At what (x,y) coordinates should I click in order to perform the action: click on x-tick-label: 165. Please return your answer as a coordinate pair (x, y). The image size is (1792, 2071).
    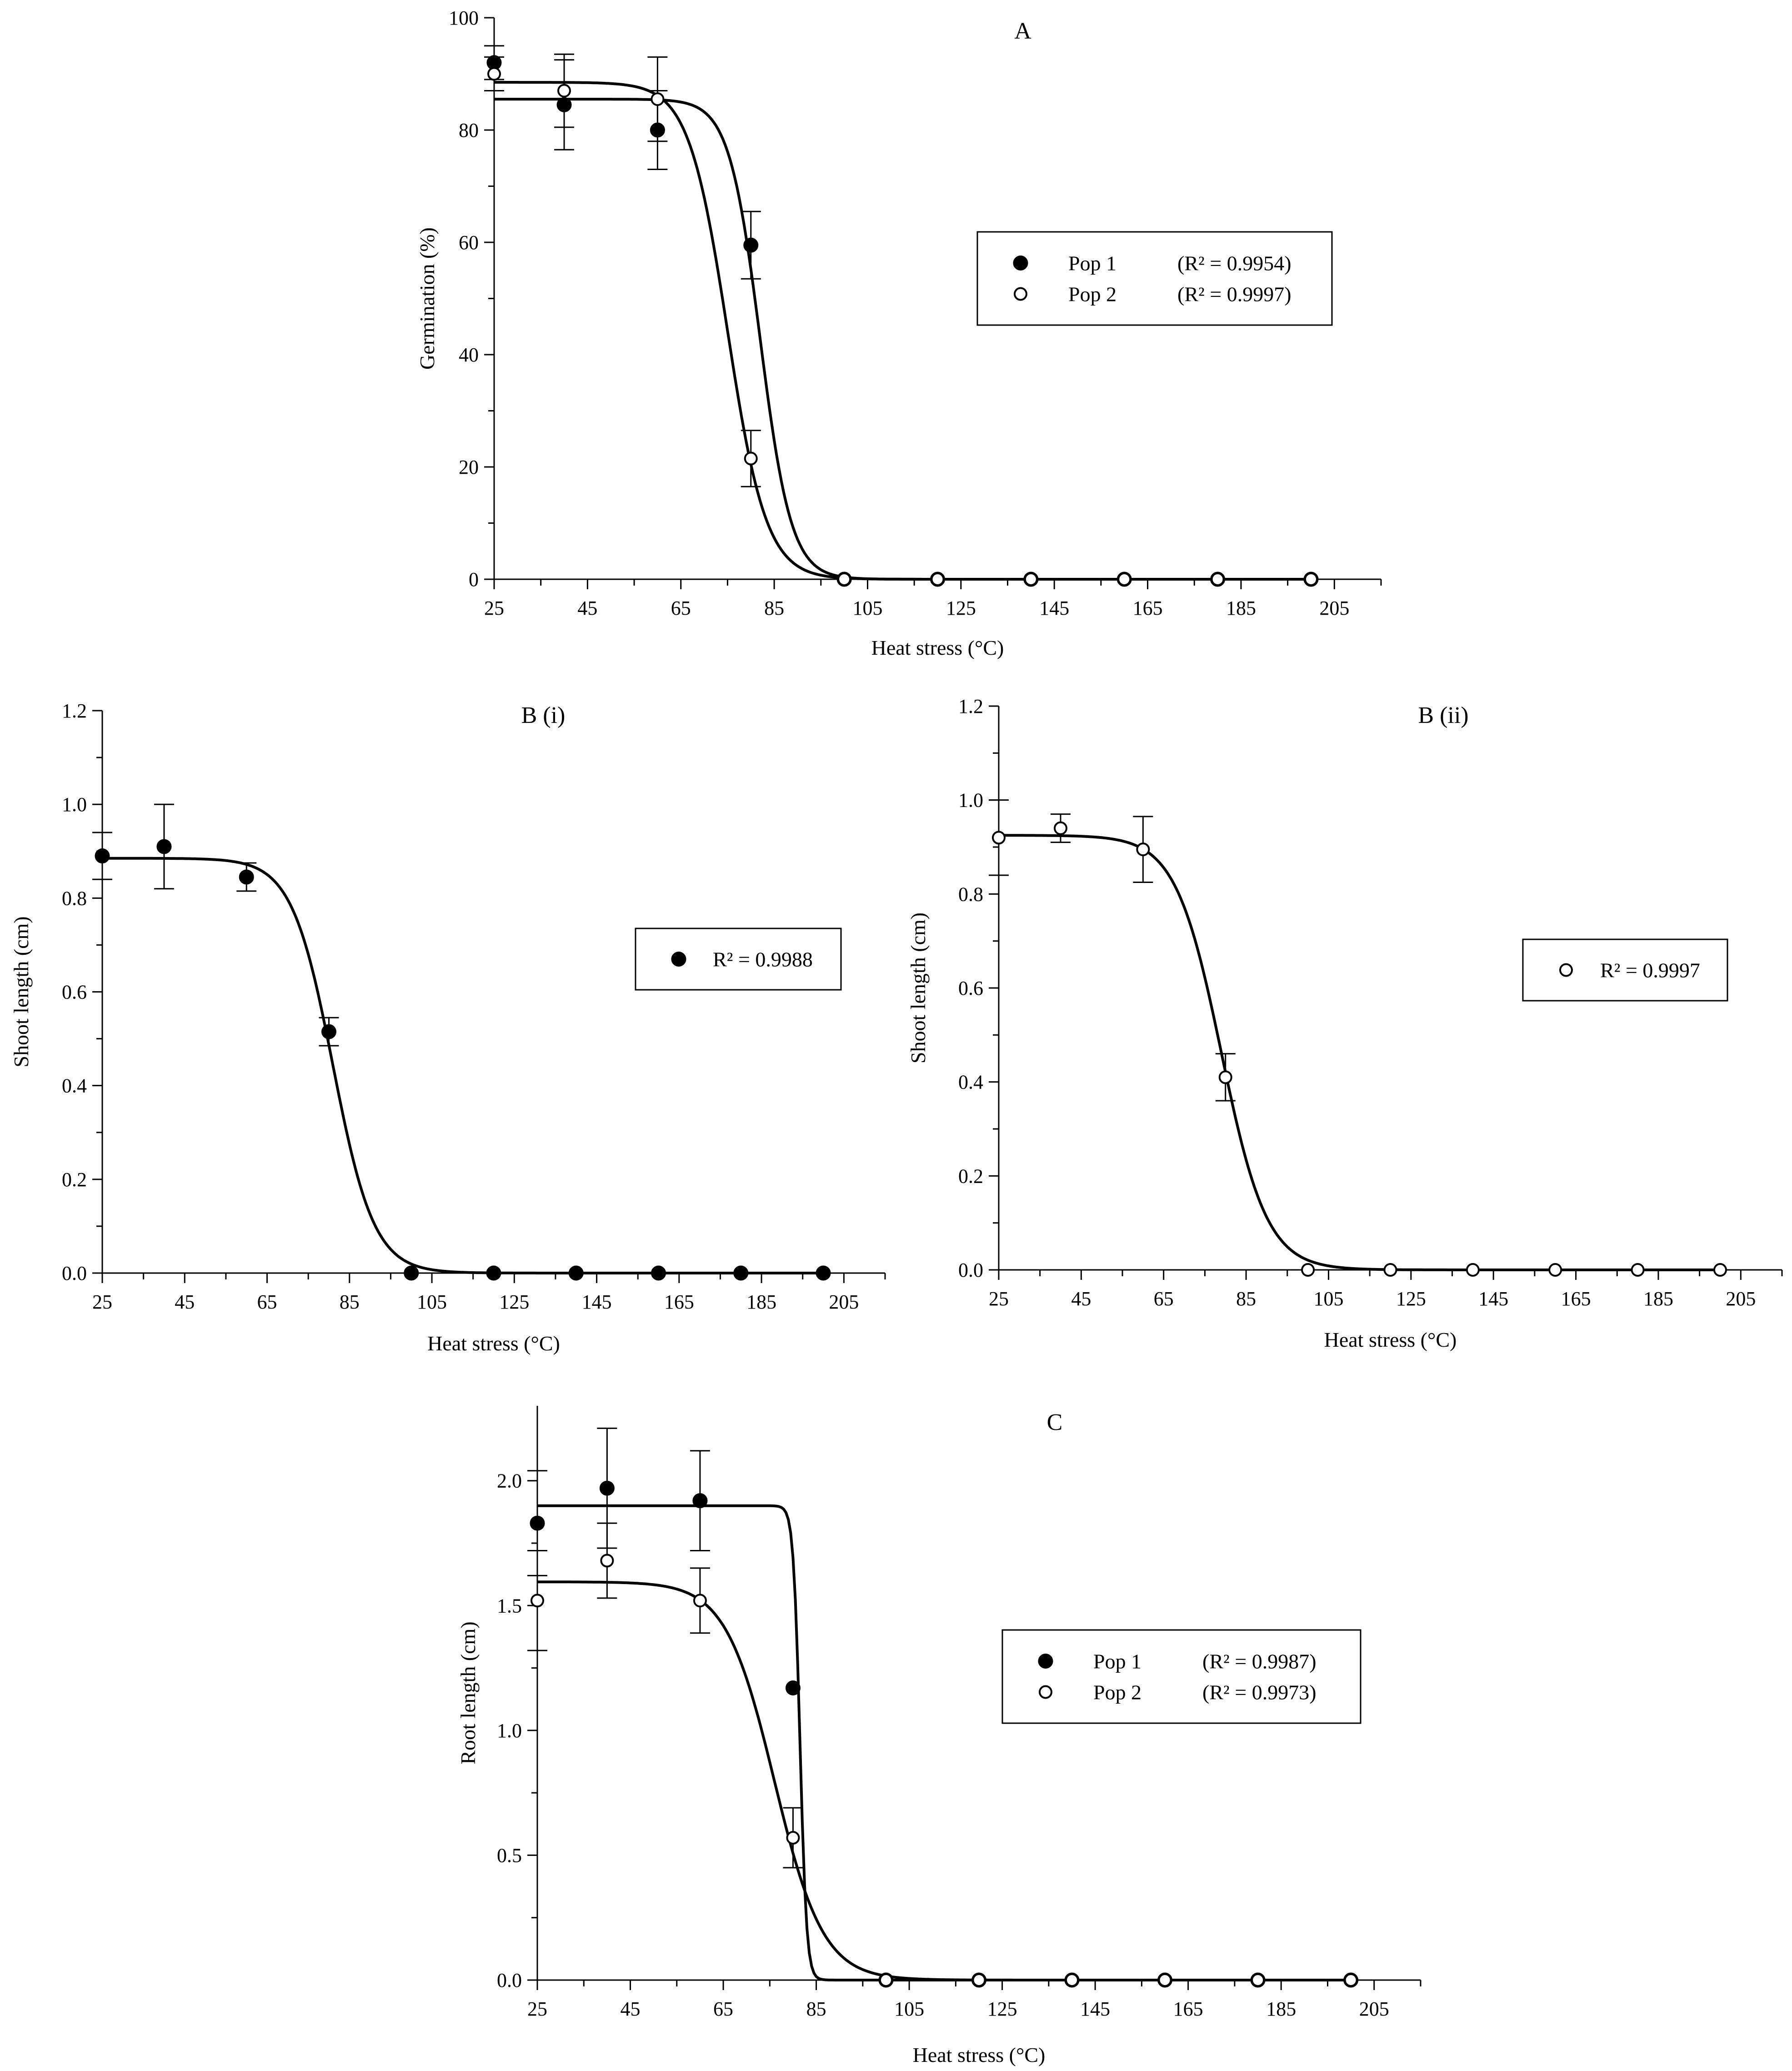
    Looking at the image, I should click on (679, 1302).